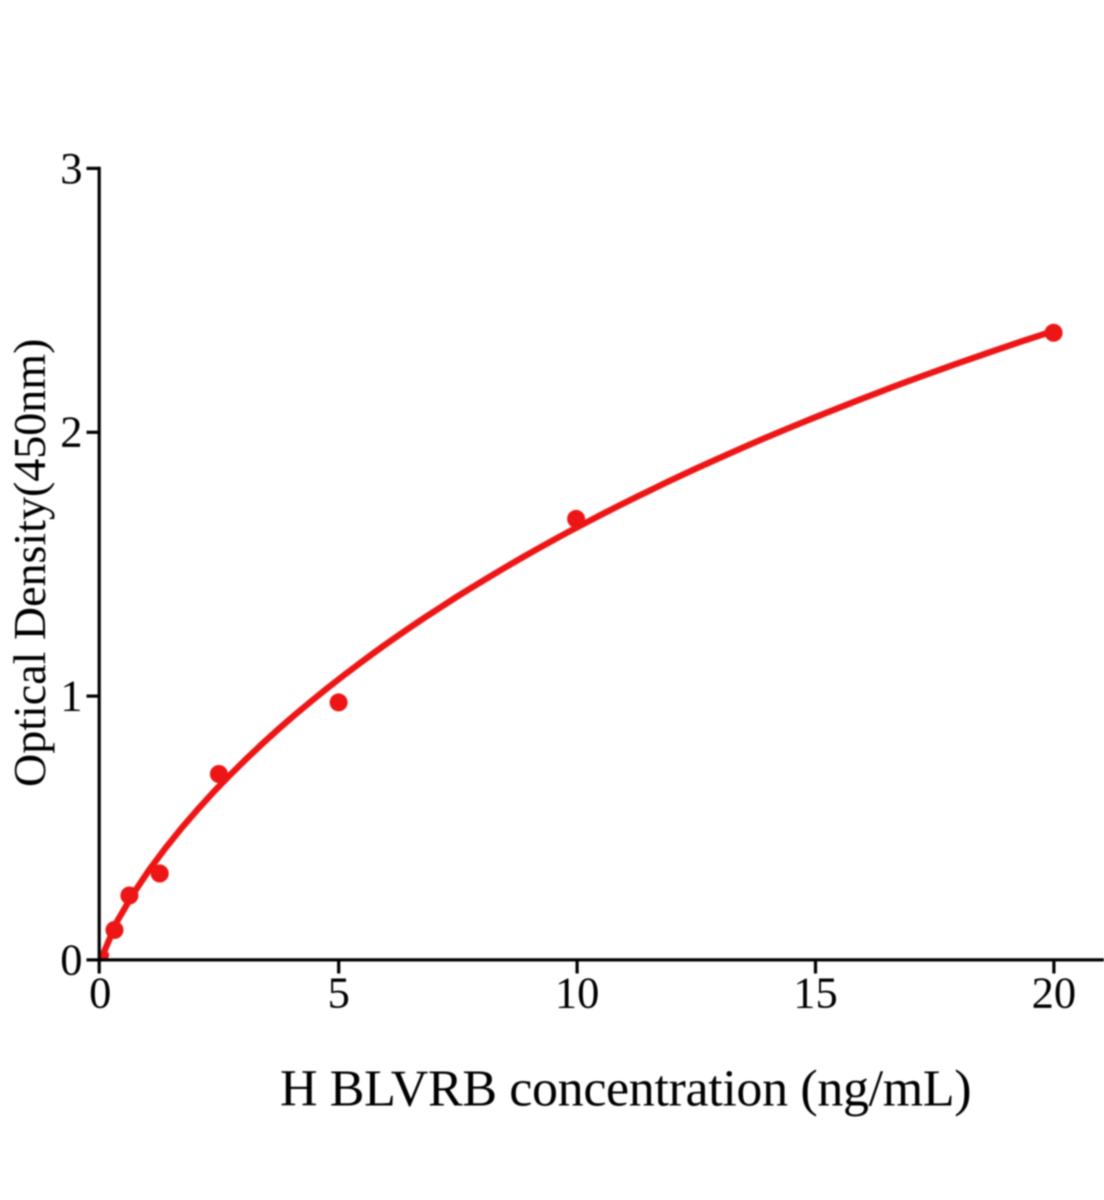  Describe the element at coordinates (815, 993) in the screenshot. I see `svg-text: 15` at that location.